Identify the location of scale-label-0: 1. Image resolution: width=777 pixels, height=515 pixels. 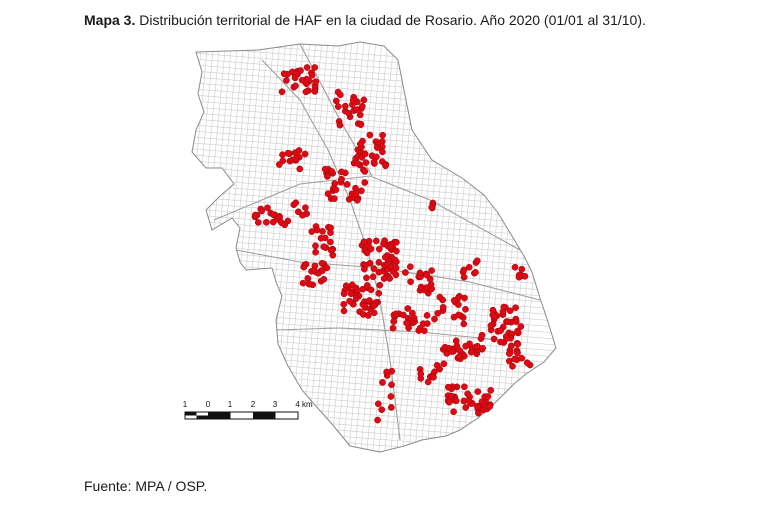
(185, 404).